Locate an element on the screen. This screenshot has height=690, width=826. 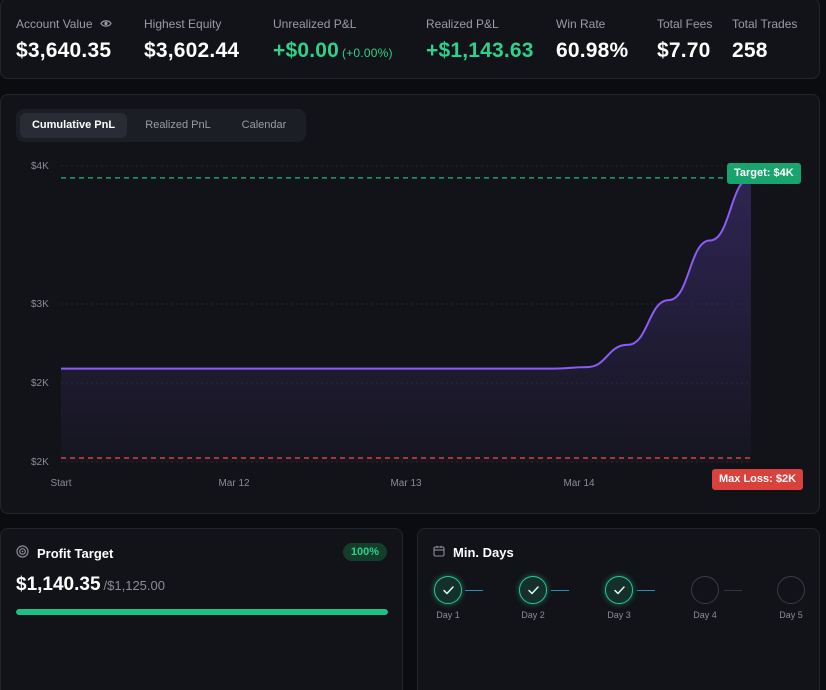
stat-value: $3,640.35 is located at coordinates (64, 50).